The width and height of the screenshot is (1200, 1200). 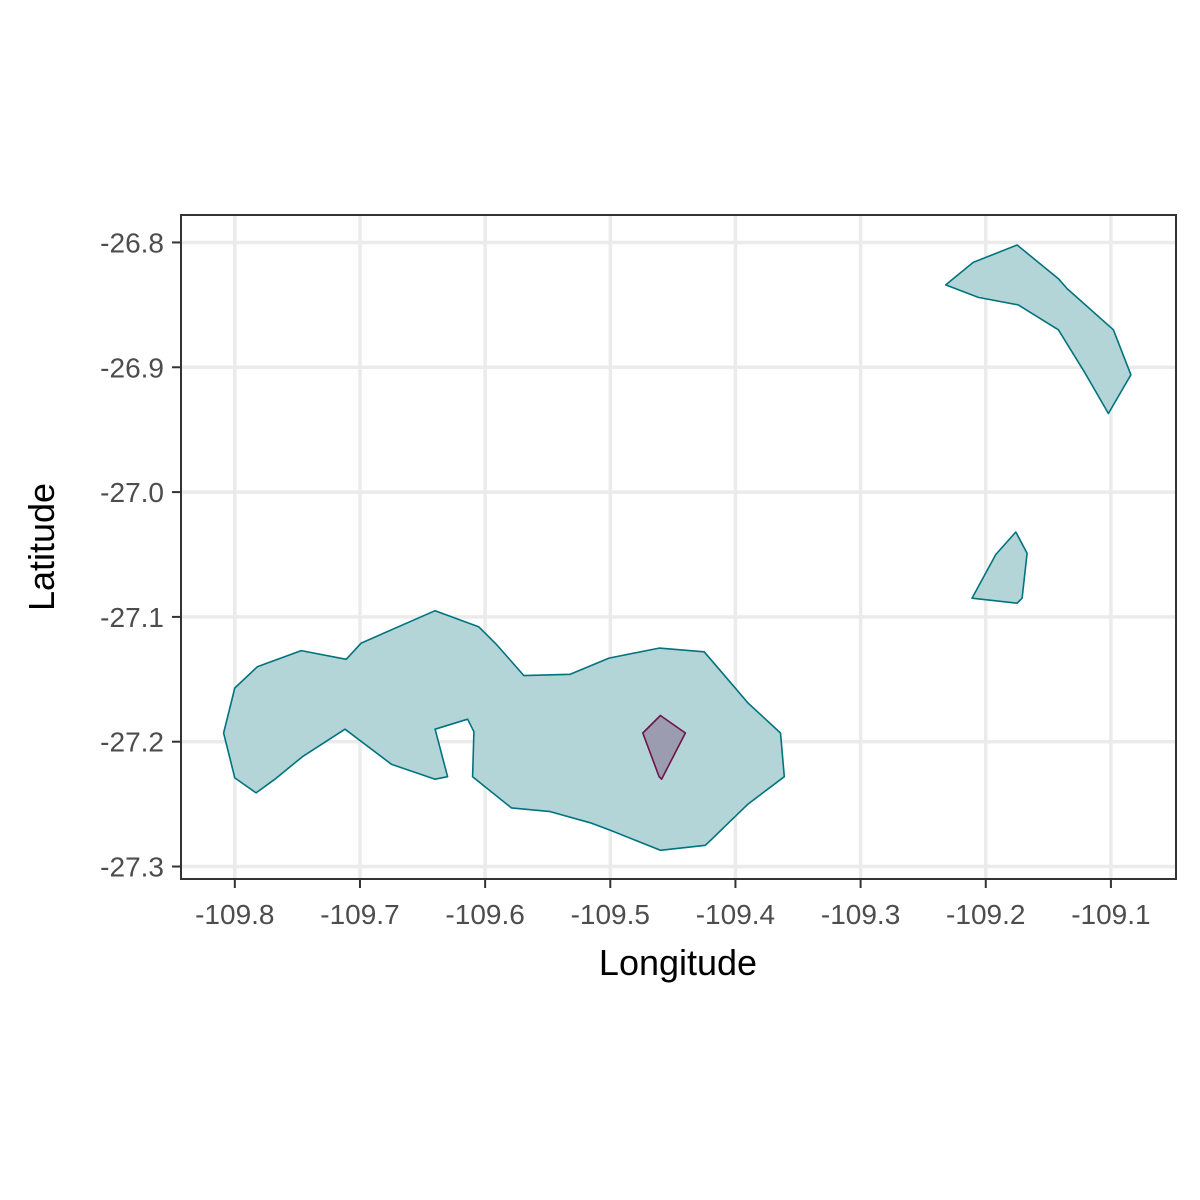 What do you see at coordinates (985, 914) in the screenshot?
I see `x-tick-label: -109.2` at bounding box center [985, 914].